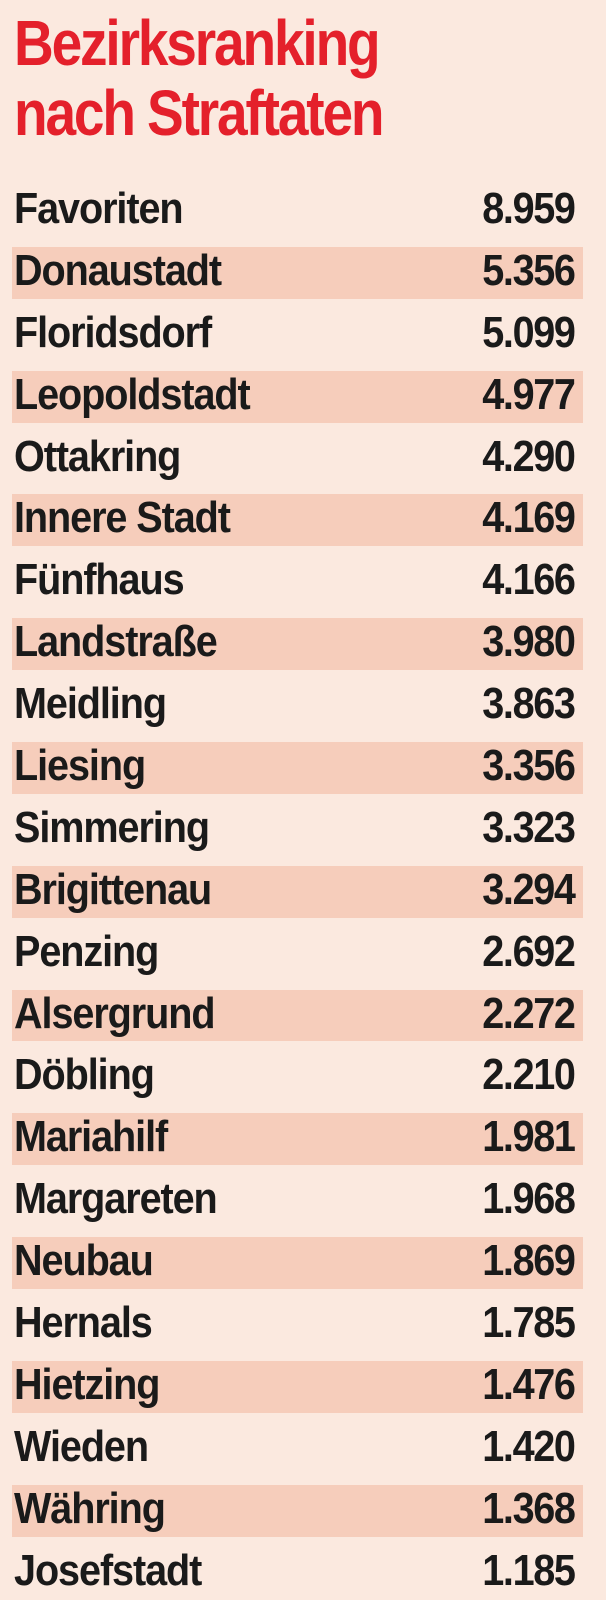 Image resolution: width=606 pixels, height=1600 pixels. What do you see at coordinates (529, 1261) in the screenshot?
I see `offense-count: 1.869` at bounding box center [529, 1261].